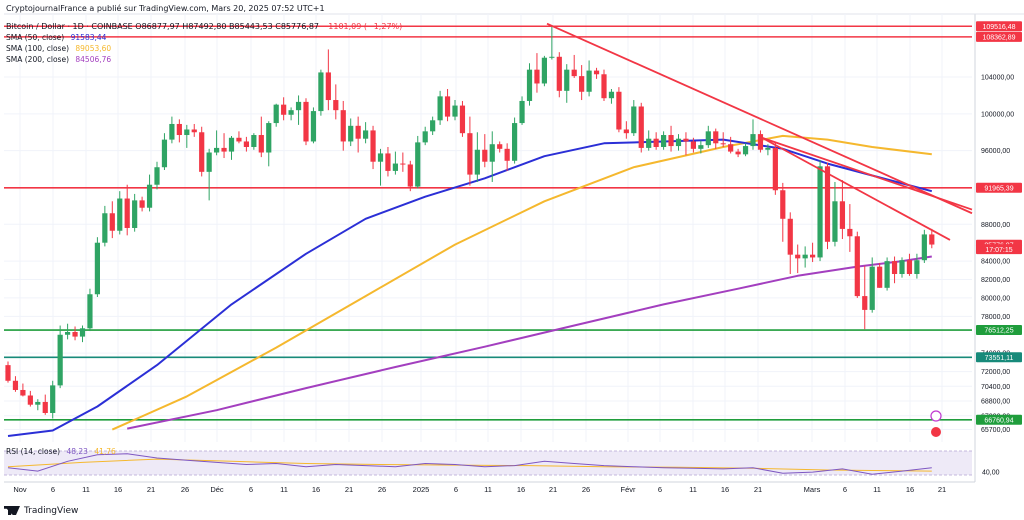  Describe the element at coordinates (997, 114) in the screenshot. I see `y-tick-label: 100000,00` at that location.